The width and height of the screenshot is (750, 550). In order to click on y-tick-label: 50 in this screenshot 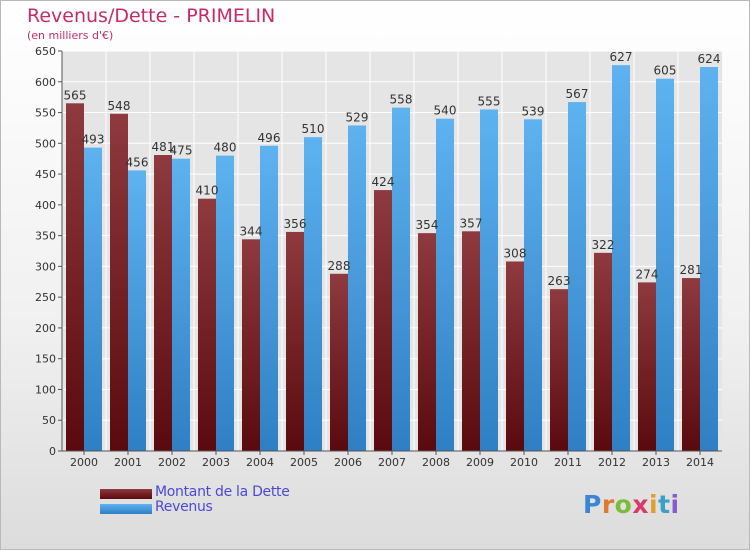, I will do `click(49, 420)`.